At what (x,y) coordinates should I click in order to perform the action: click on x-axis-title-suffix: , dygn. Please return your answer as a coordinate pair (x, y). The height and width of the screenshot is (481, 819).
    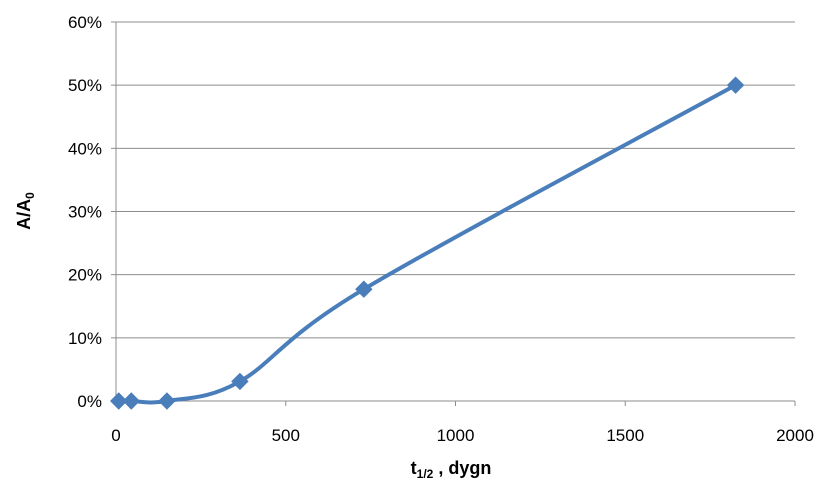
    Looking at the image, I should click on (462, 468).